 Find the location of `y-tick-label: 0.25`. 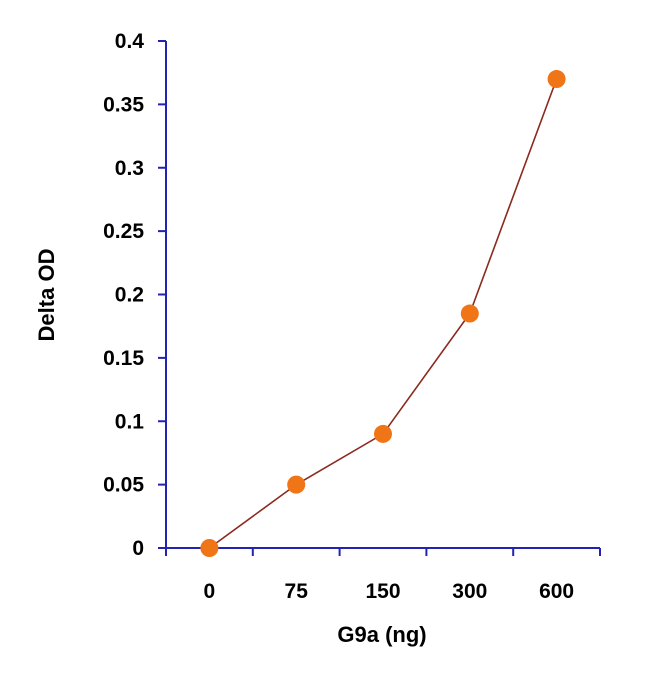

y-tick-label: 0.25 is located at coordinates (123, 231).